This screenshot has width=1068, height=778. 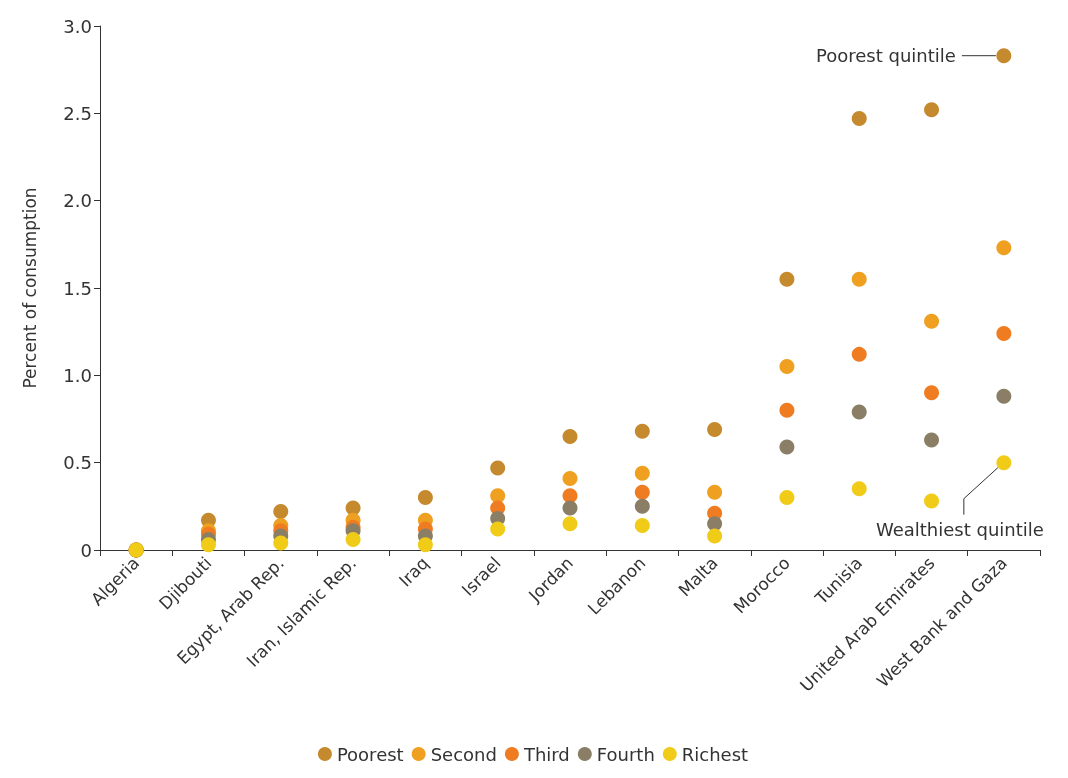 What do you see at coordinates (715, 754) in the screenshot?
I see `legend-label: Richest` at bounding box center [715, 754].